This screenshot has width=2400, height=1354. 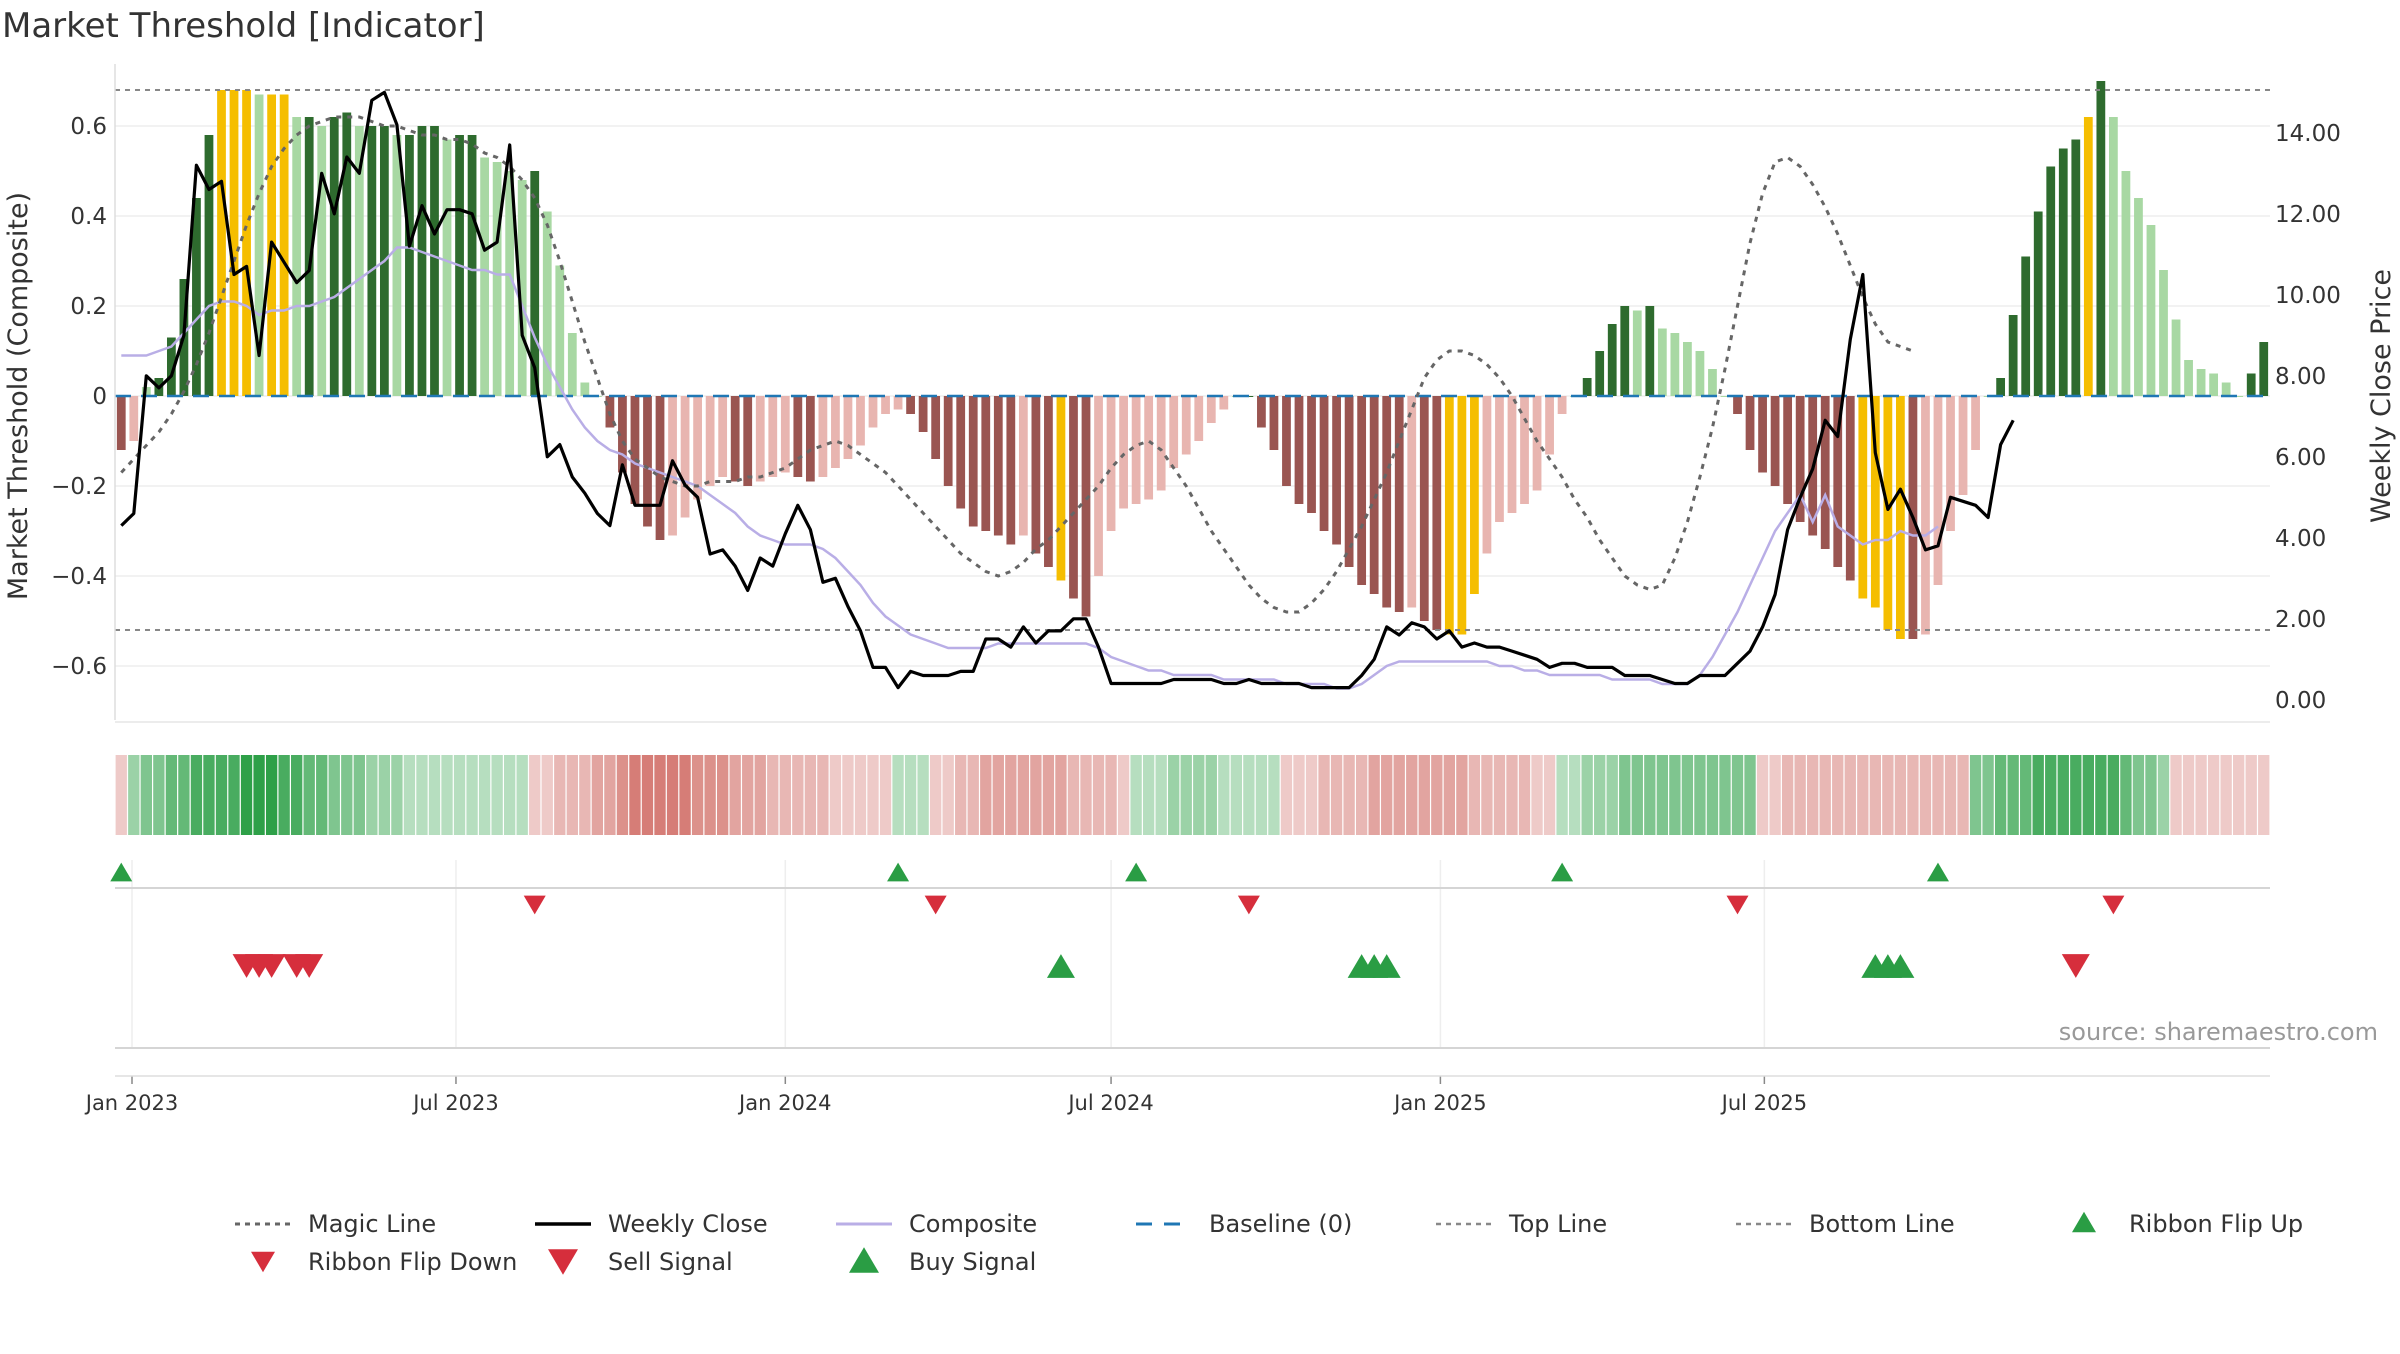 I want to click on chart-title: Market Threshold [Indicator], so click(x=243, y=26).